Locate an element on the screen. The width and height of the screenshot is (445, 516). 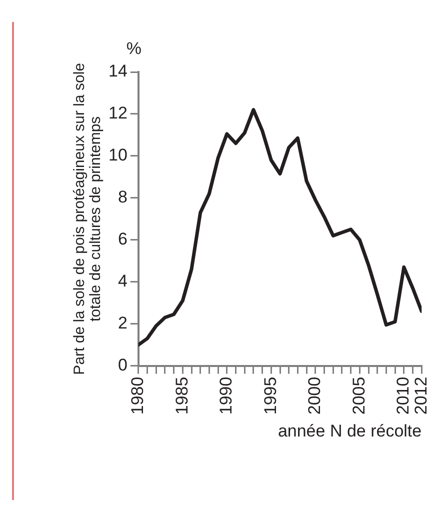
y-tick-label: 4 is located at coordinates (123, 281).